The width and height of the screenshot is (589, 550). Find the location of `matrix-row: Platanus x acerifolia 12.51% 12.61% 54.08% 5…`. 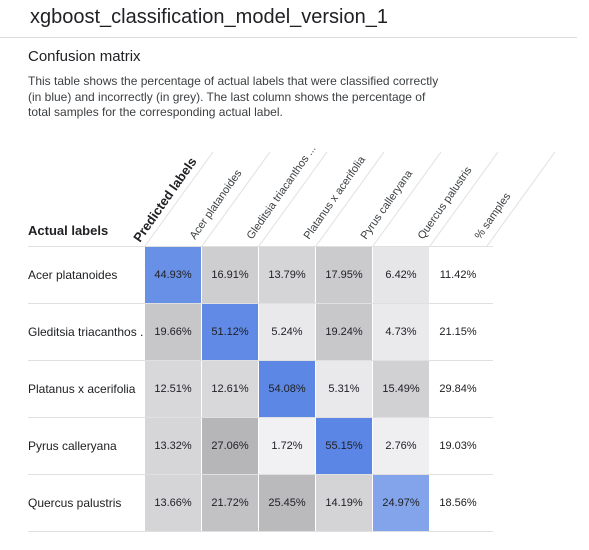

matrix-row: Platanus x acerifolia 12.51% 12.61% 54.08% 5… is located at coordinates (260, 389).